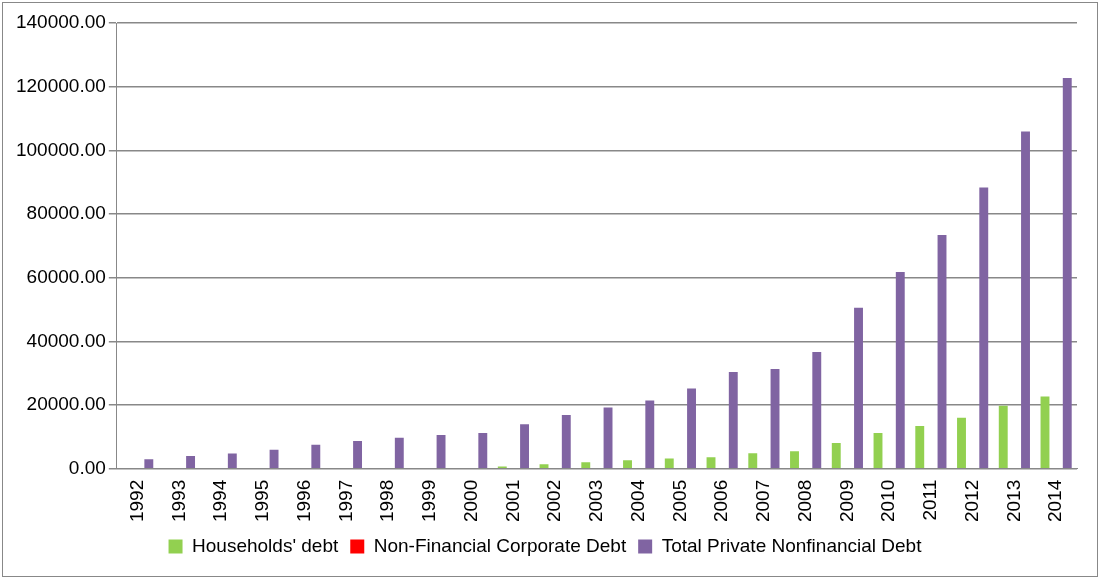 Image resolution: width=1102 pixels, height=581 pixels. What do you see at coordinates (66, 276) in the screenshot?
I see `y-tick-label: 60000.00` at bounding box center [66, 276].